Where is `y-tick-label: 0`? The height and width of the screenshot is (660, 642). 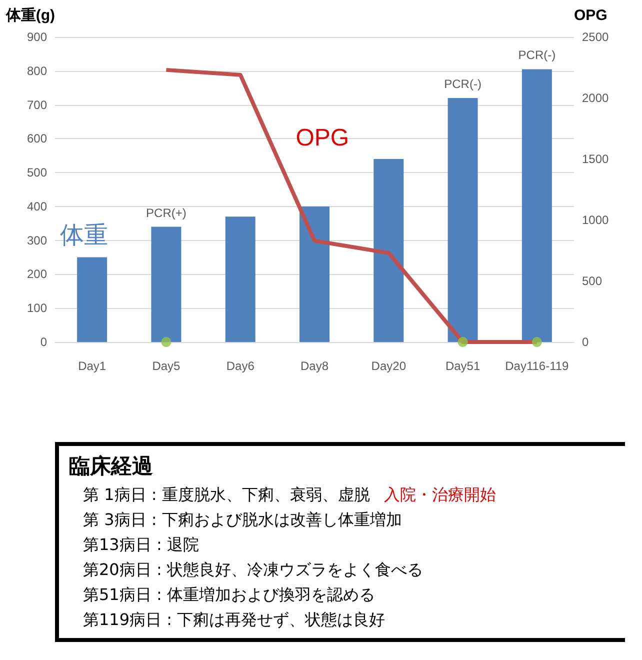
y-tick-label: 0 is located at coordinates (44, 342).